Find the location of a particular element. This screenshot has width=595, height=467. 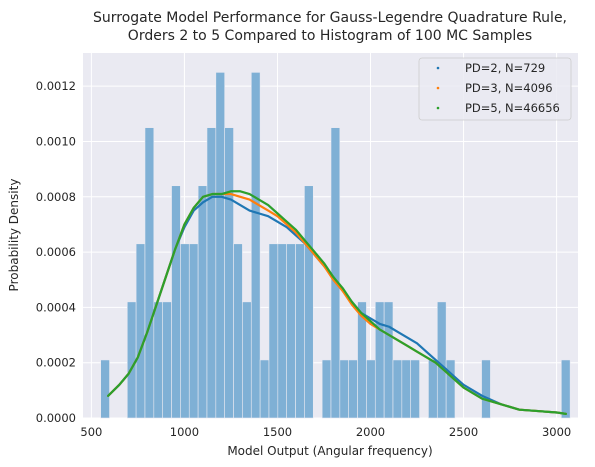

x-tick-labels: 500 1000 1500 2000 2500 3000 is located at coordinates (325, 432).